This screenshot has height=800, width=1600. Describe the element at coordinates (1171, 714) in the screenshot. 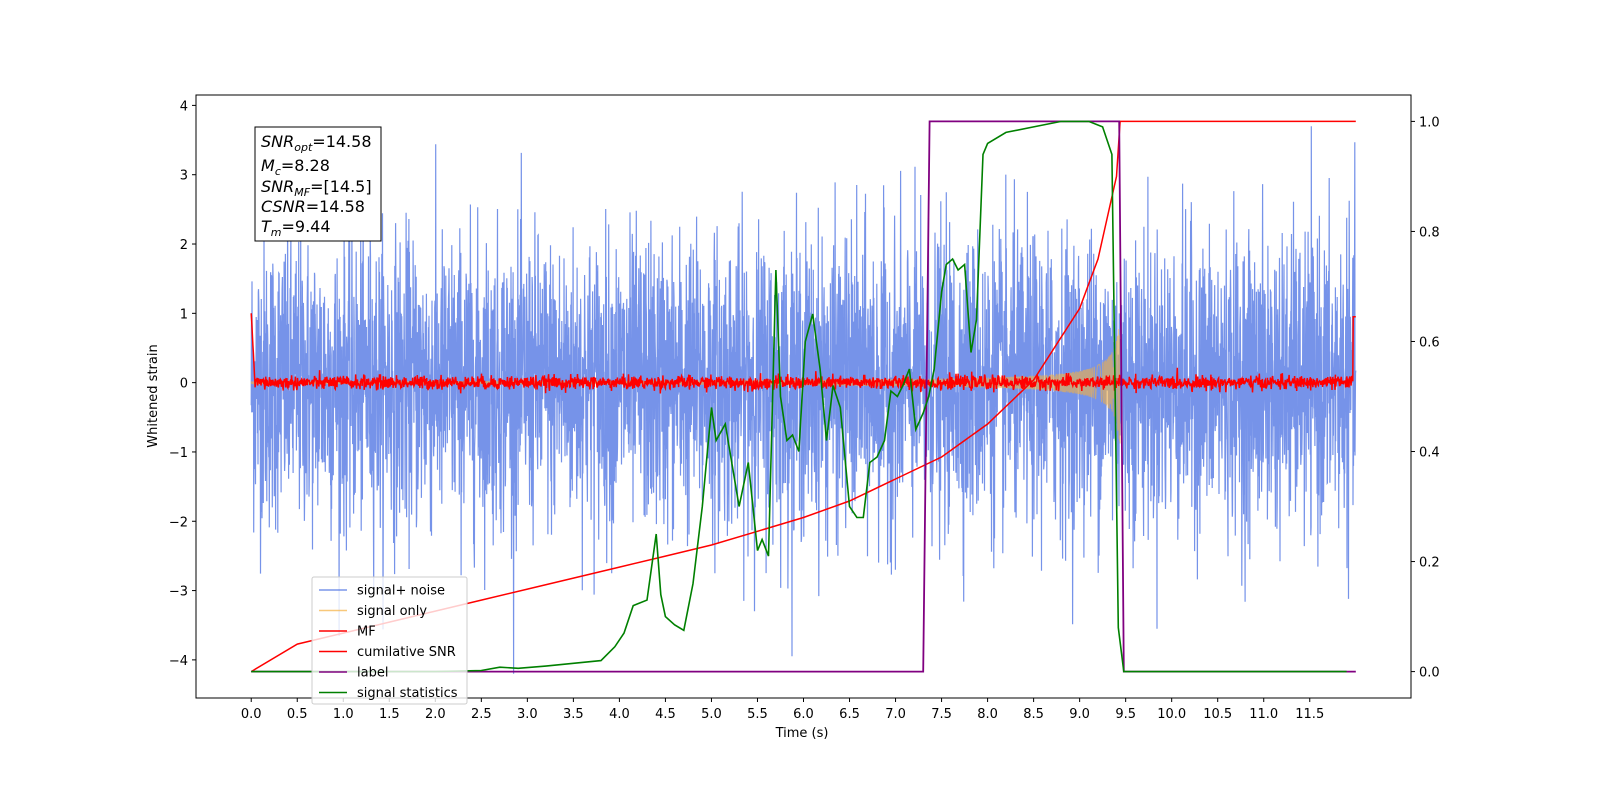

I see `x-tick-label: 10.0` at that location.